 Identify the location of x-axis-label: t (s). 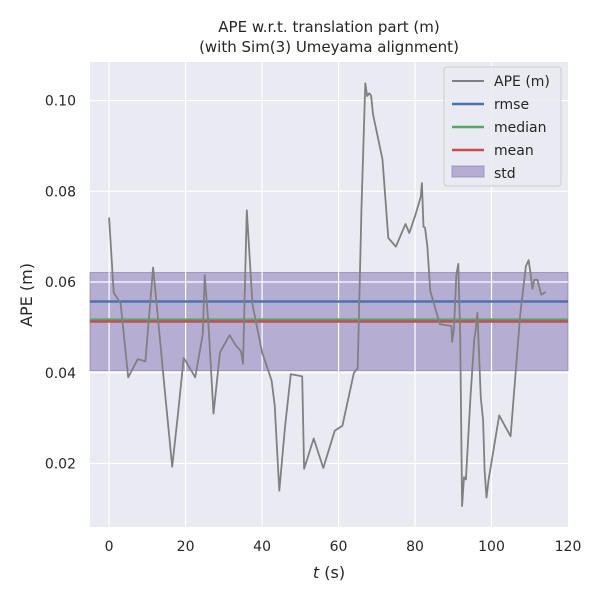
(329, 572).